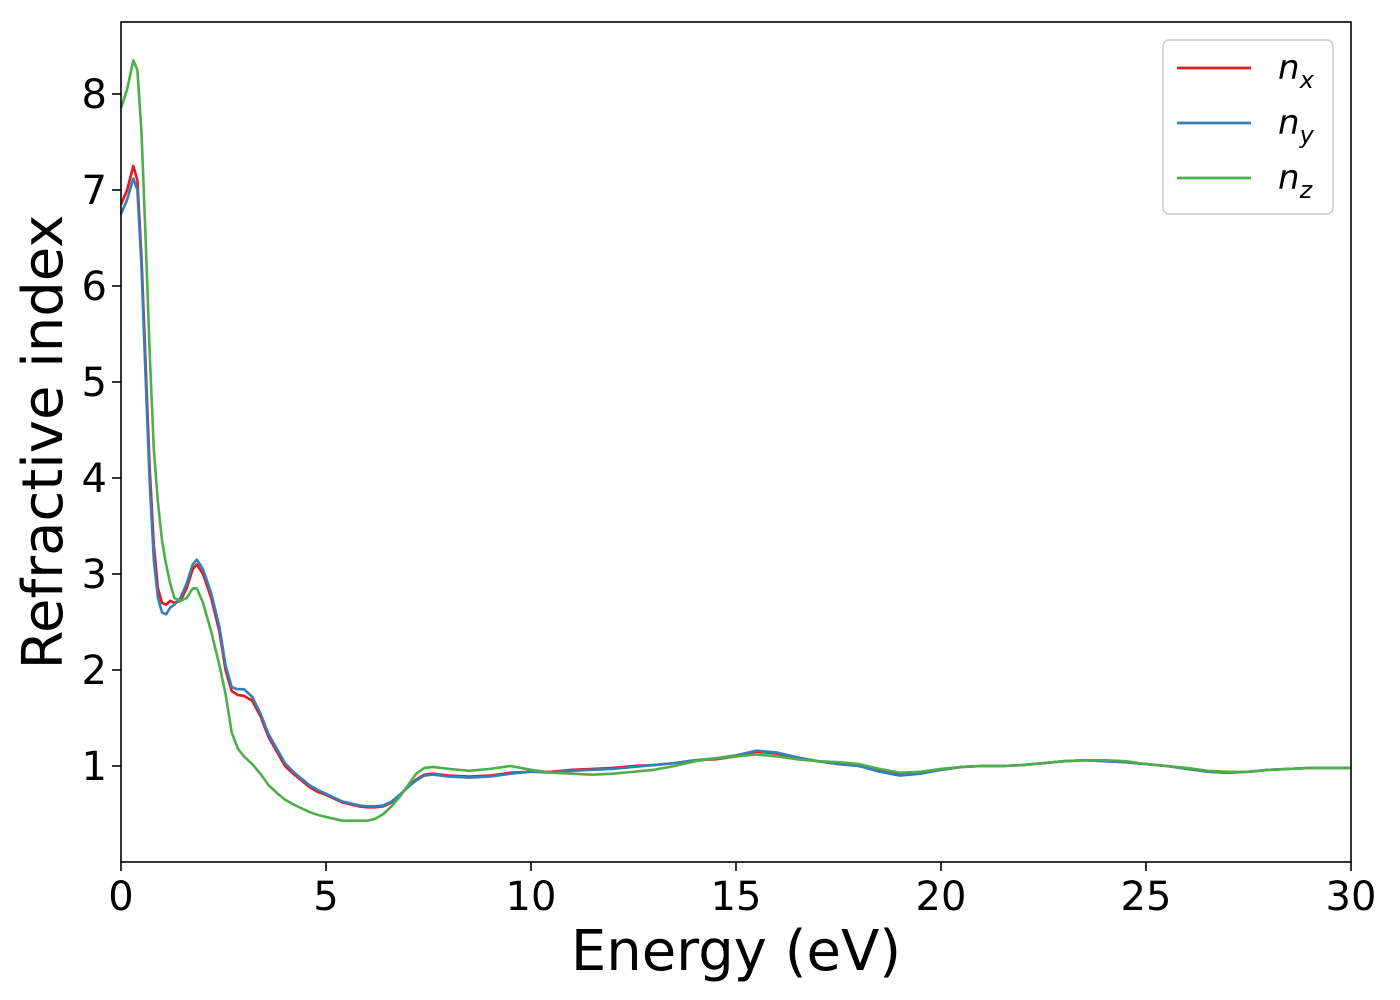 Image resolution: width=1400 pixels, height=1000 pixels. I want to click on legend-label-nx: nx, so click(1296, 71).